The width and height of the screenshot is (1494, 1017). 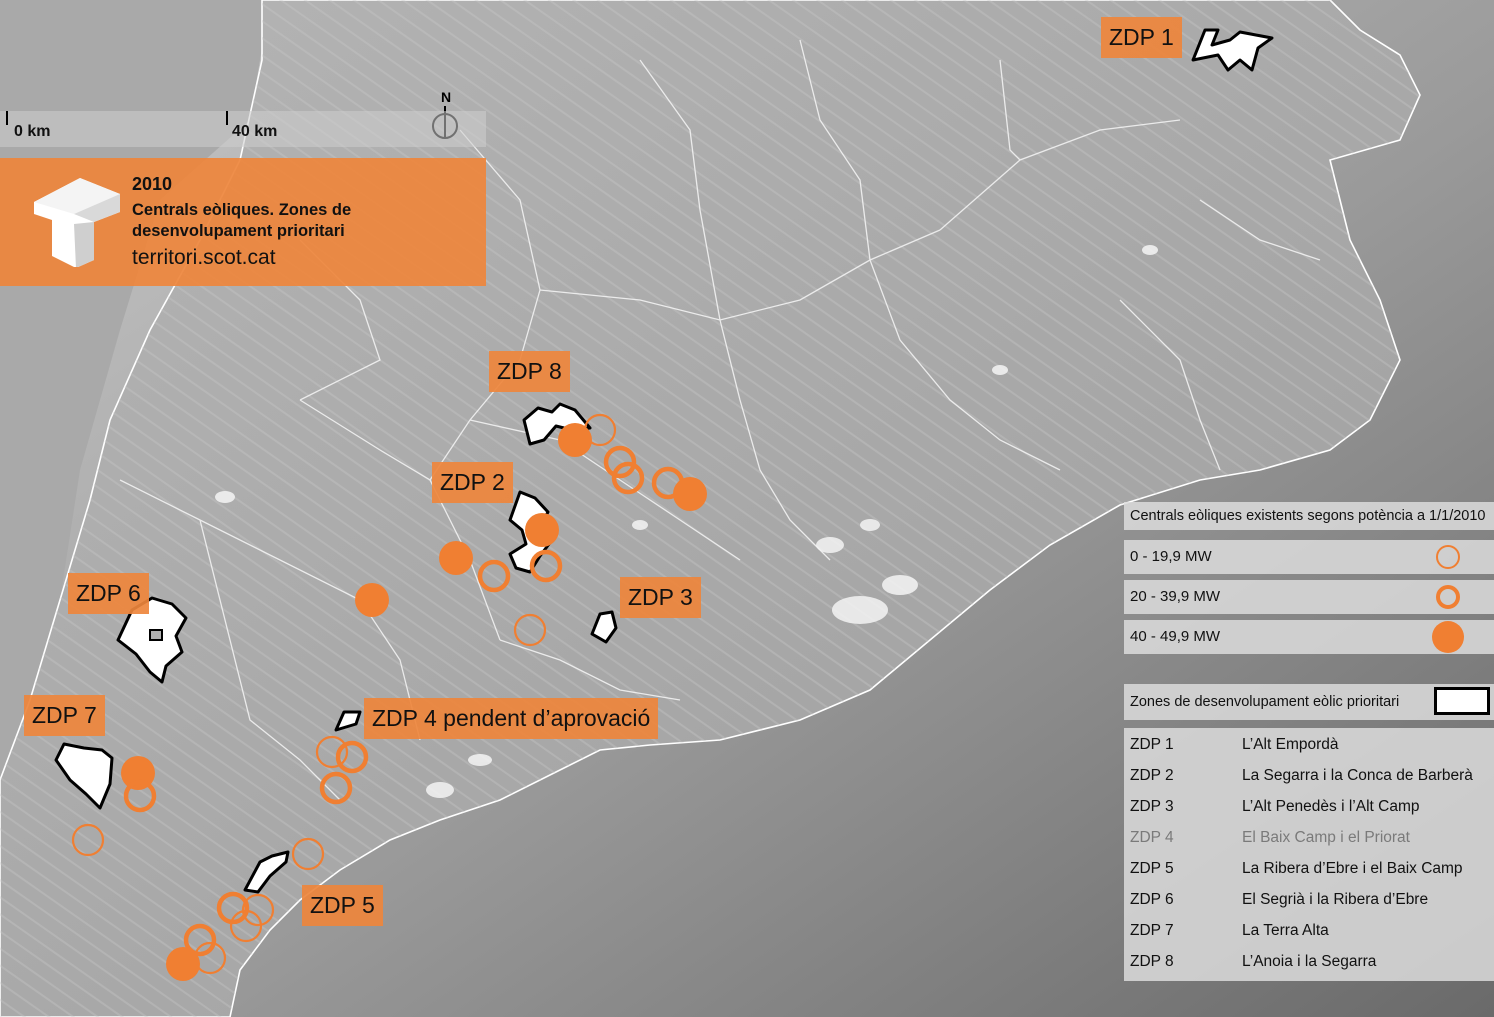 I want to click on north-label: N, so click(x=446, y=97).